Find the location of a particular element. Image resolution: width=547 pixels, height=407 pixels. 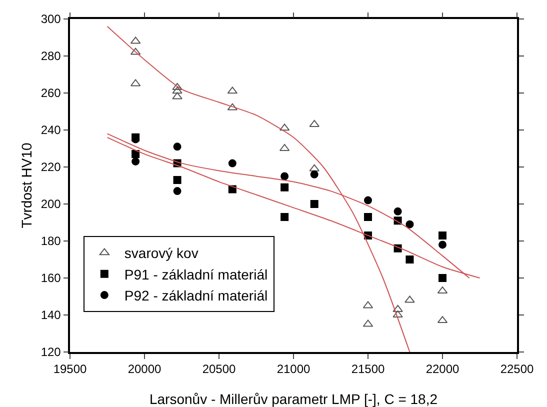

x-tick-label: 21000 is located at coordinates (293, 369).